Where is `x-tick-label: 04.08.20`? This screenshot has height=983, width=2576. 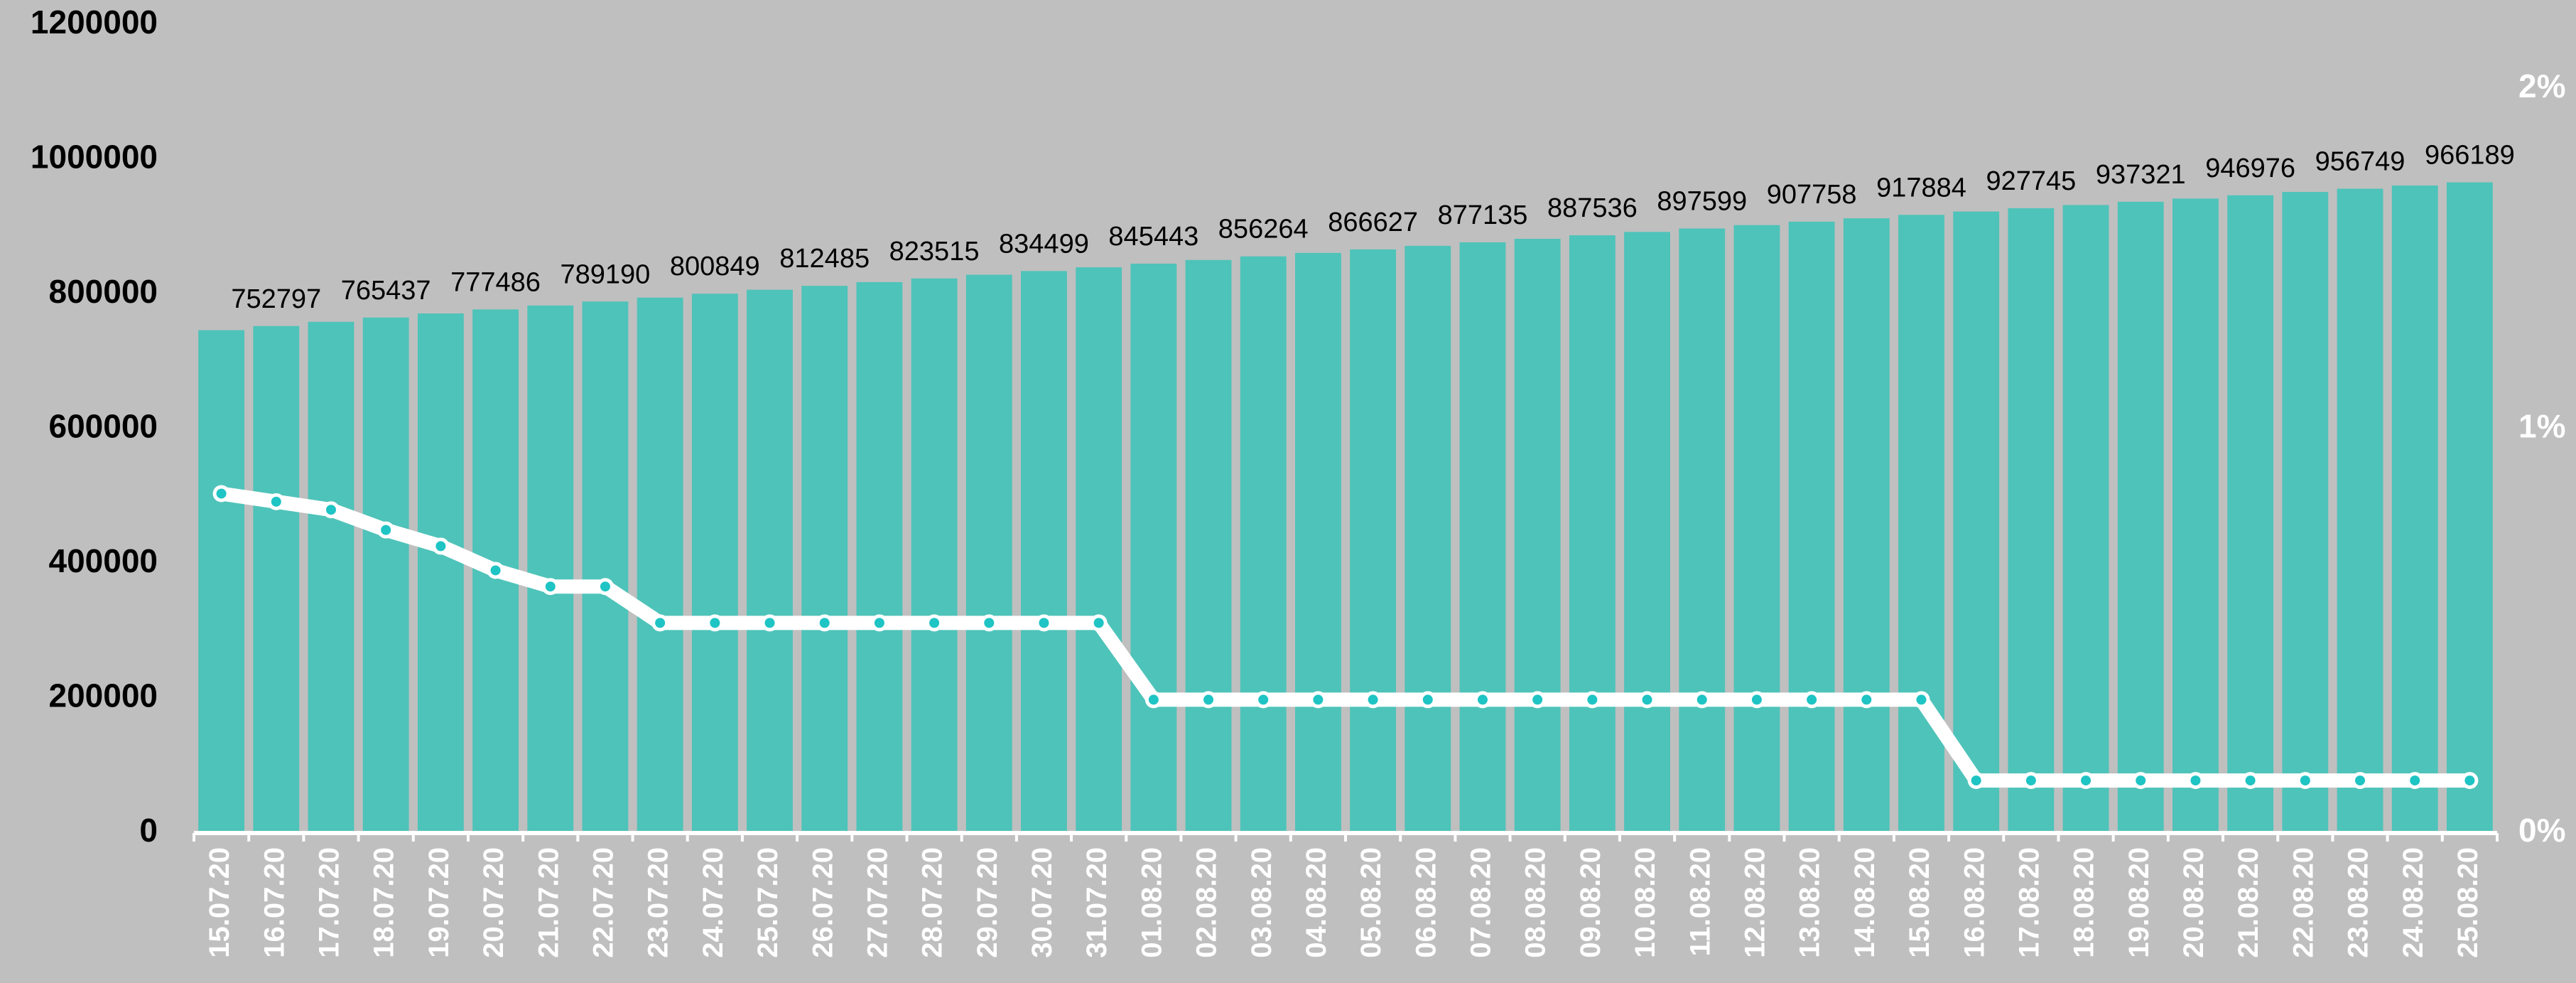 x-tick-label: 04.08.20 is located at coordinates (1316, 902).